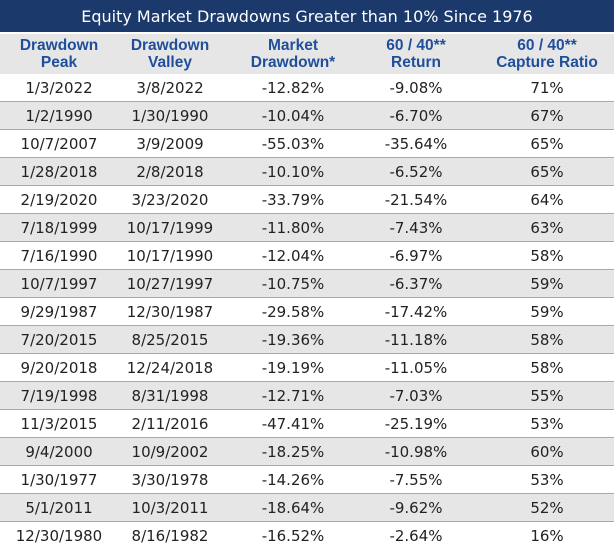 The image size is (614, 552). I want to click on table-row: 1/2/1990 1/30/1990 -10.04% -6.70% 67%, so click(307, 116).